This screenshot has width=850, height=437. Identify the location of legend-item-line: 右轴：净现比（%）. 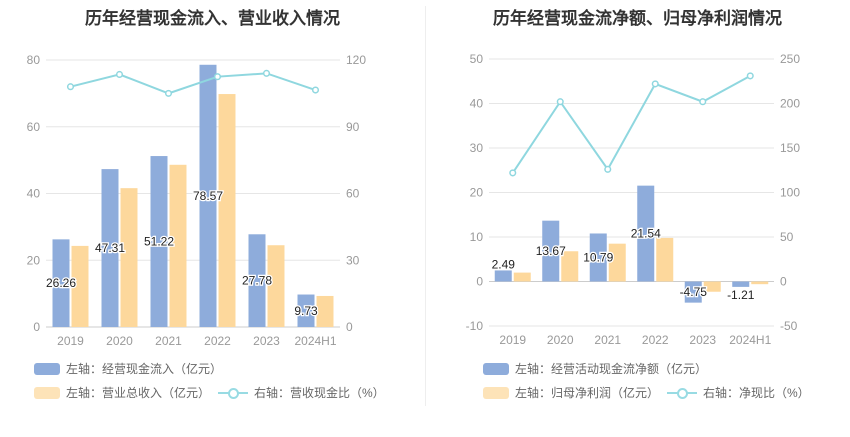
(738, 392).